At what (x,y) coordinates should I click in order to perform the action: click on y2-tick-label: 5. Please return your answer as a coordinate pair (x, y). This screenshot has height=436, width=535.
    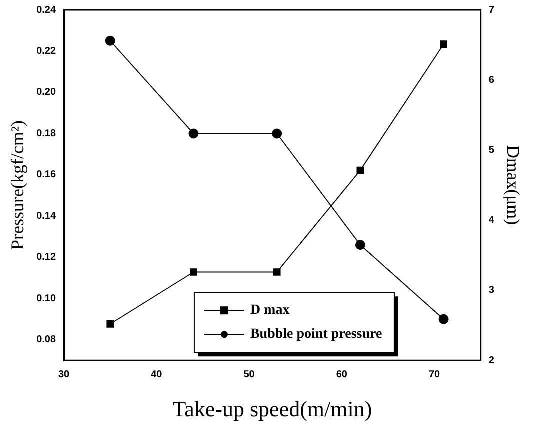
    Looking at the image, I should click on (491, 150).